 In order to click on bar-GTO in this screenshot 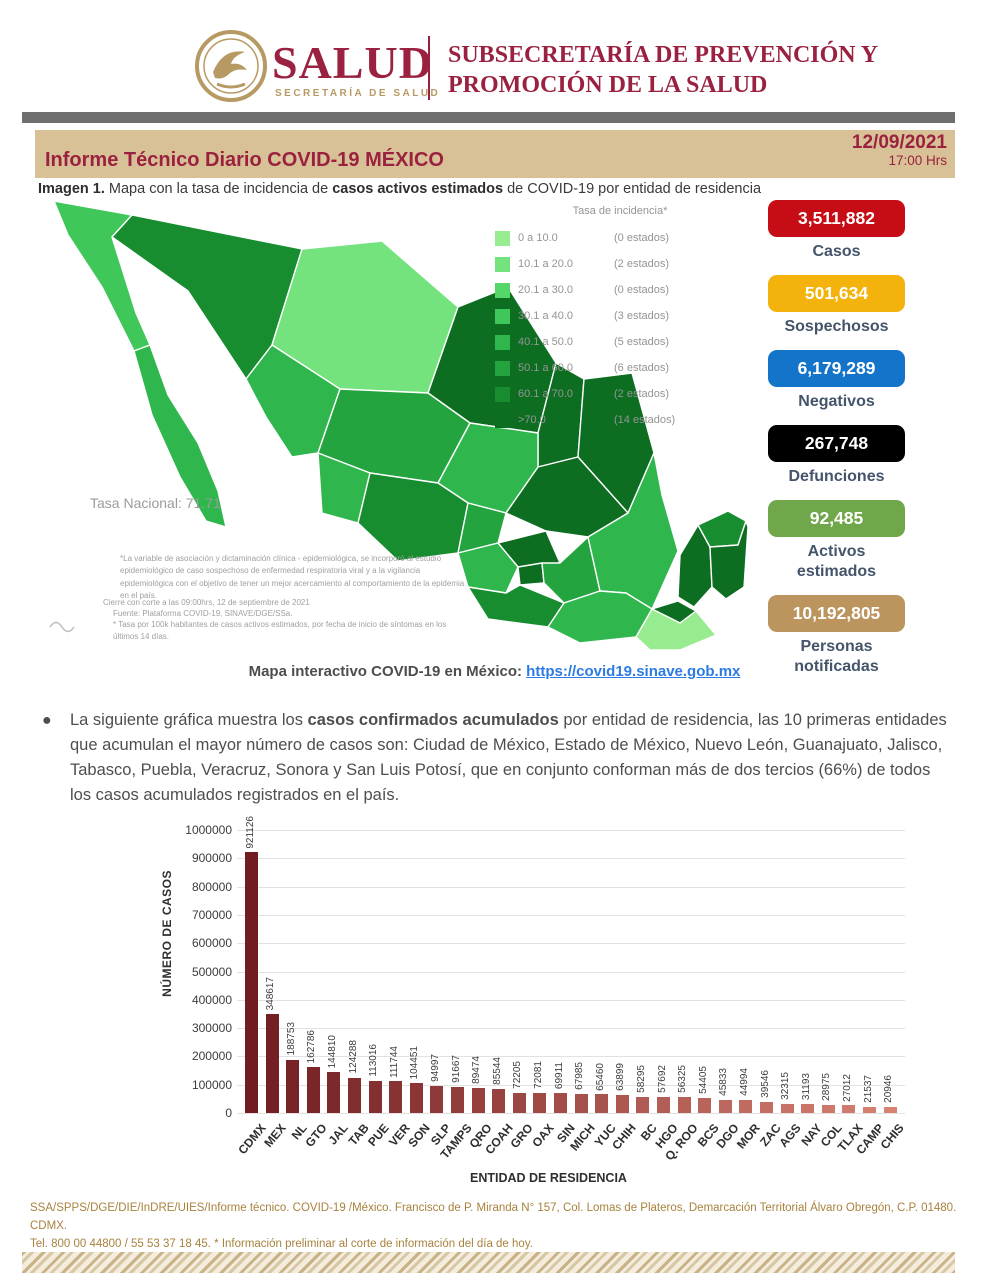, I will do `click(313, 1089)`.